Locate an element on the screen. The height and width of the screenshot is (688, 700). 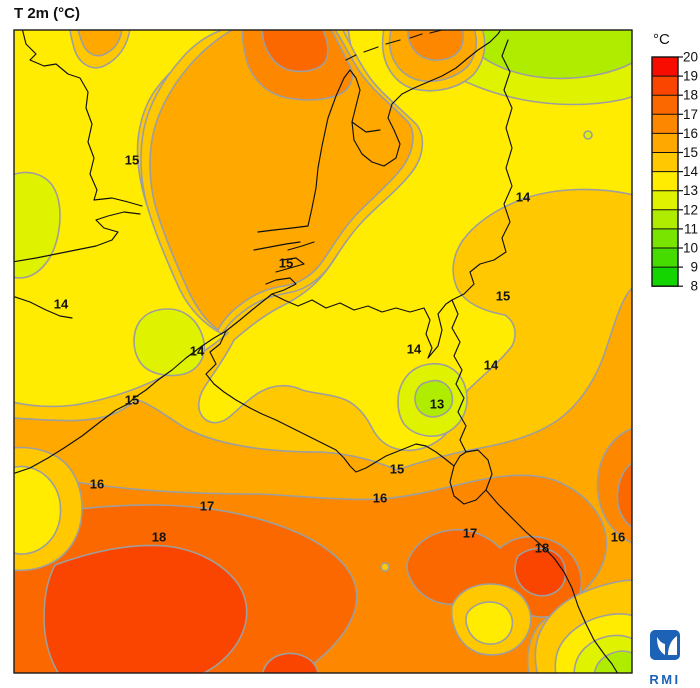
legend-tick-label: 16 is located at coordinates (690, 133).